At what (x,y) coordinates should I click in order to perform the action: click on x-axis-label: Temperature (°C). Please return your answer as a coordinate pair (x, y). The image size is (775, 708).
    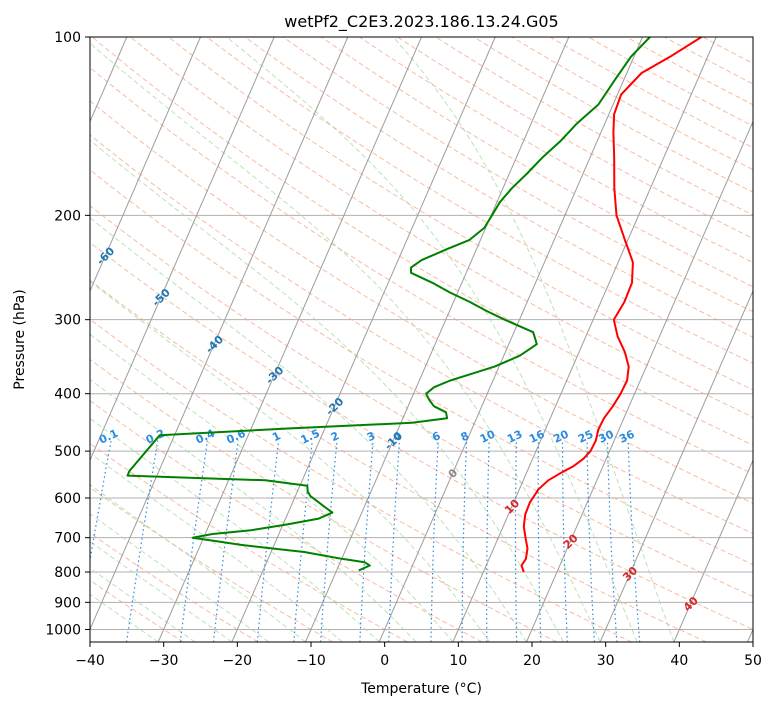
    Looking at the image, I should click on (421, 689).